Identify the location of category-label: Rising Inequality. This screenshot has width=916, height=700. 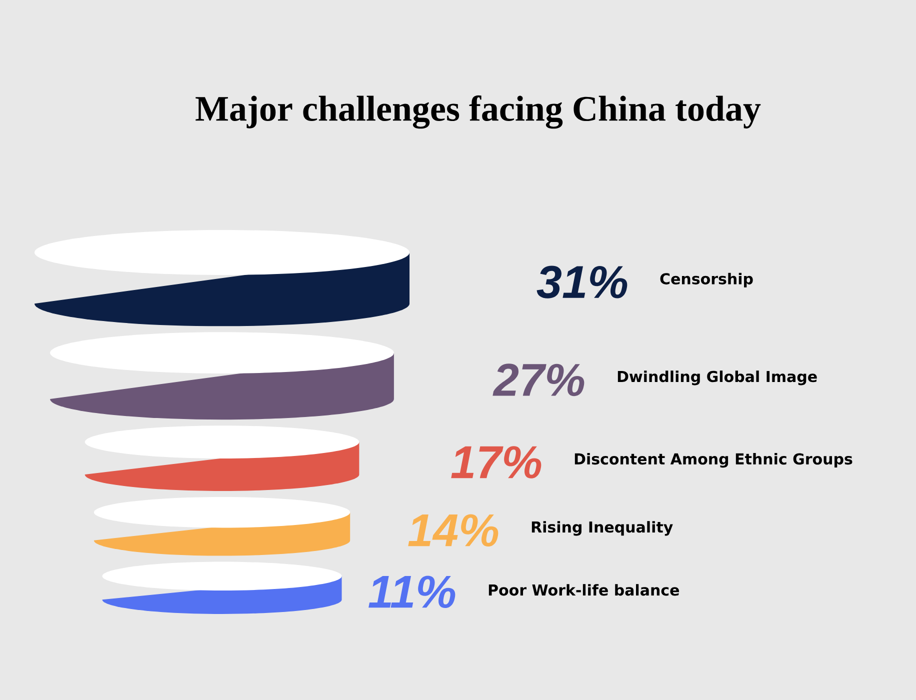
(602, 528).